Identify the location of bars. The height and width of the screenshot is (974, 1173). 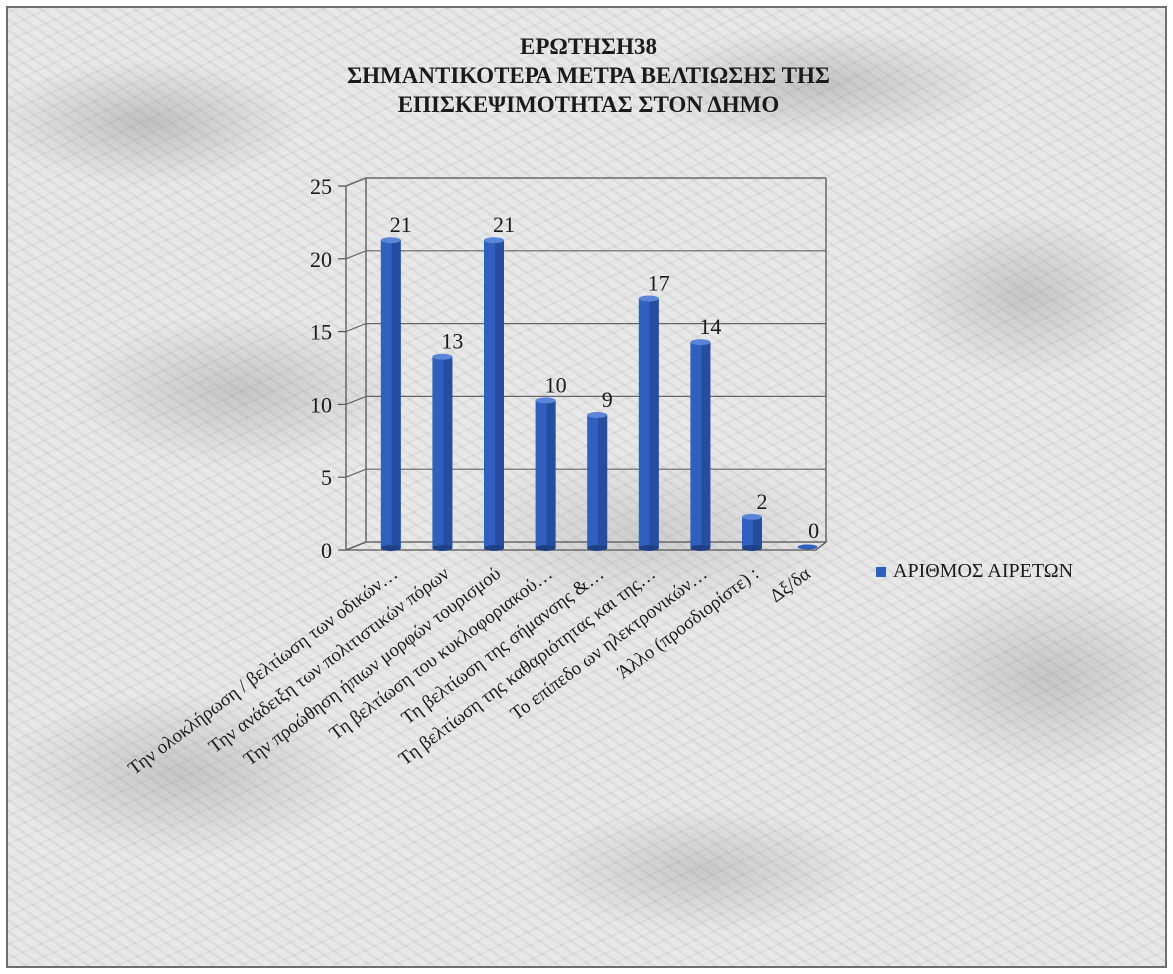
(599, 394).